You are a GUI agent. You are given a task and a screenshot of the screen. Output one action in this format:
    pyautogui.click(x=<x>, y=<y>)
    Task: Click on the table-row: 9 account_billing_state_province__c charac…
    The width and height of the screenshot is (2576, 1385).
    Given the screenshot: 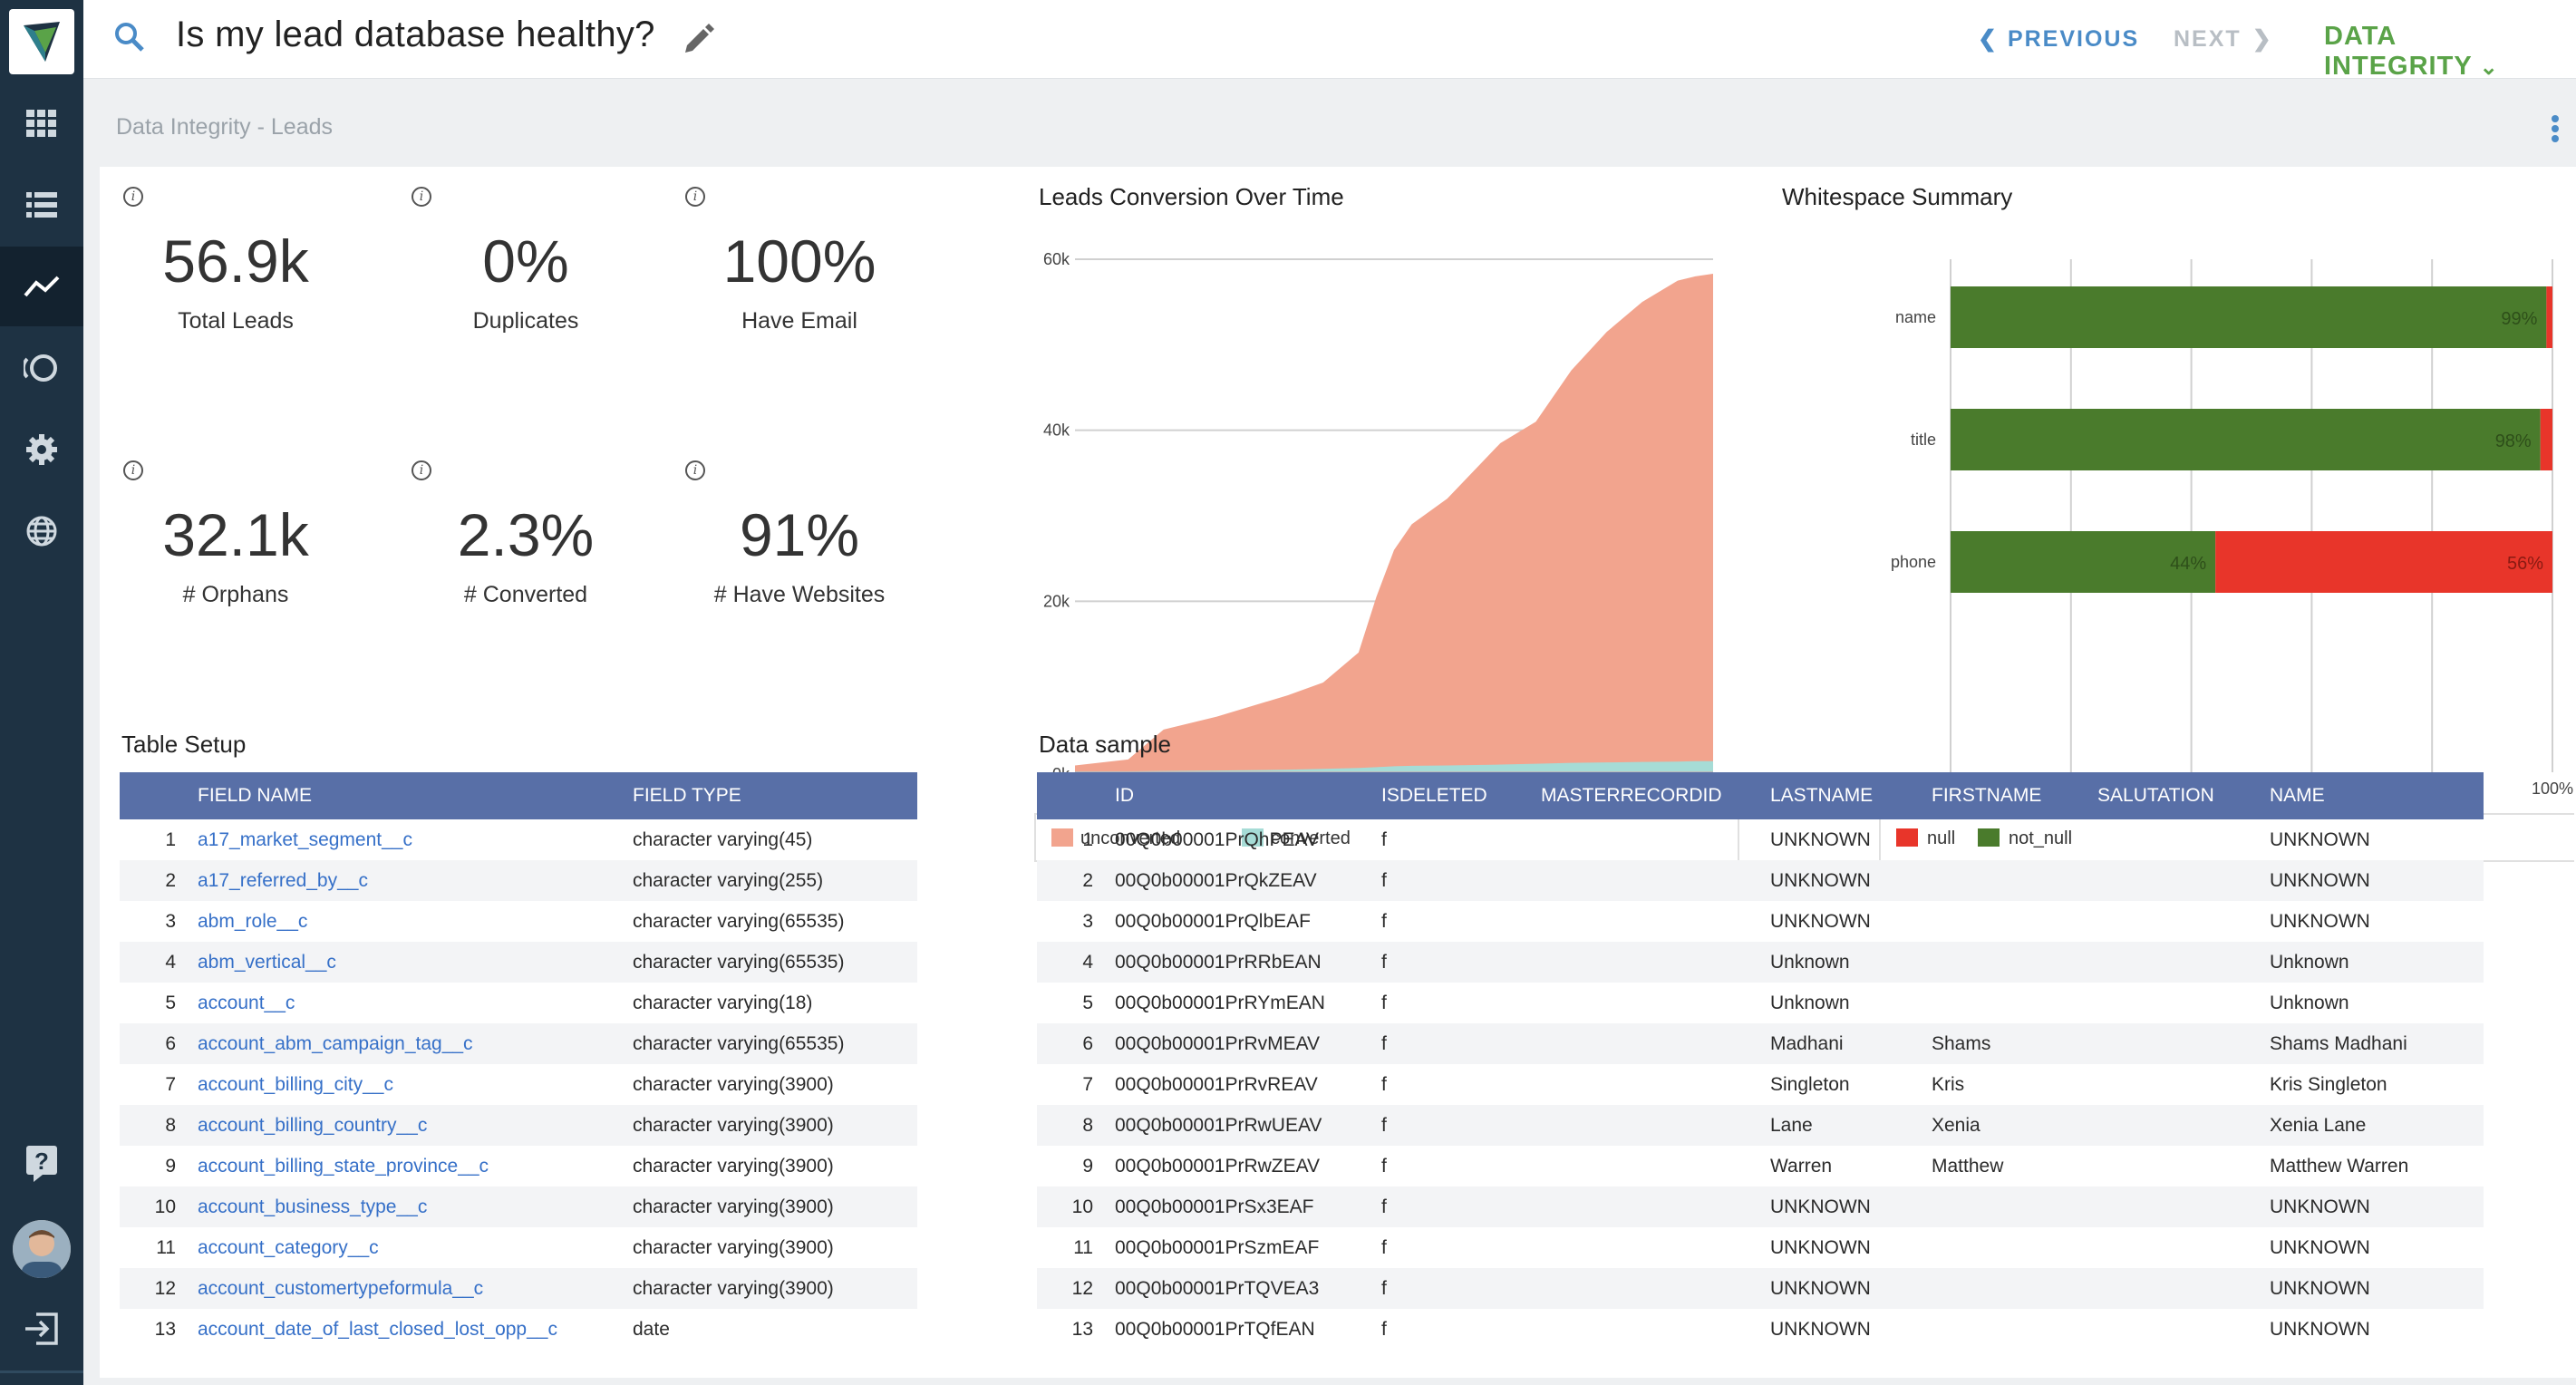 What is the action you would take?
    pyautogui.click(x=518, y=1166)
    